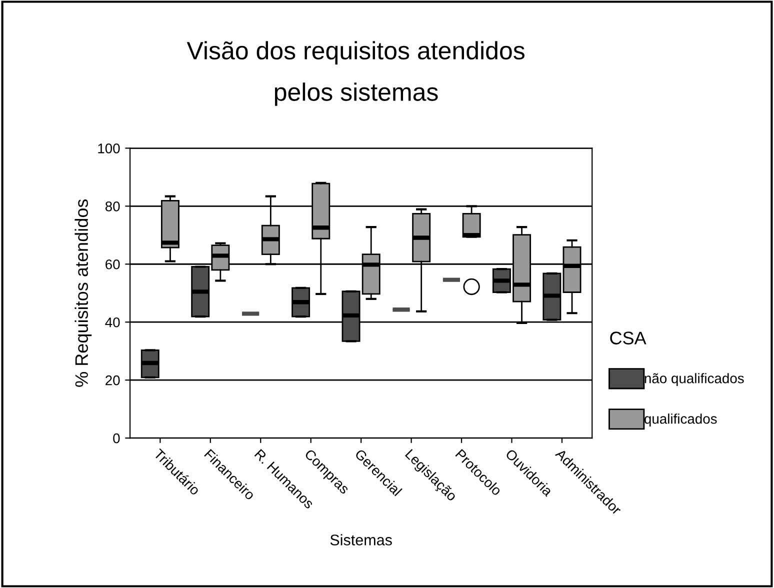 This screenshot has height=588, width=774. Describe the element at coordinates (355, 73) in the screenshot. I see `chart-title: Visão dos requisitos atendidos pelos sistemas` at that location.